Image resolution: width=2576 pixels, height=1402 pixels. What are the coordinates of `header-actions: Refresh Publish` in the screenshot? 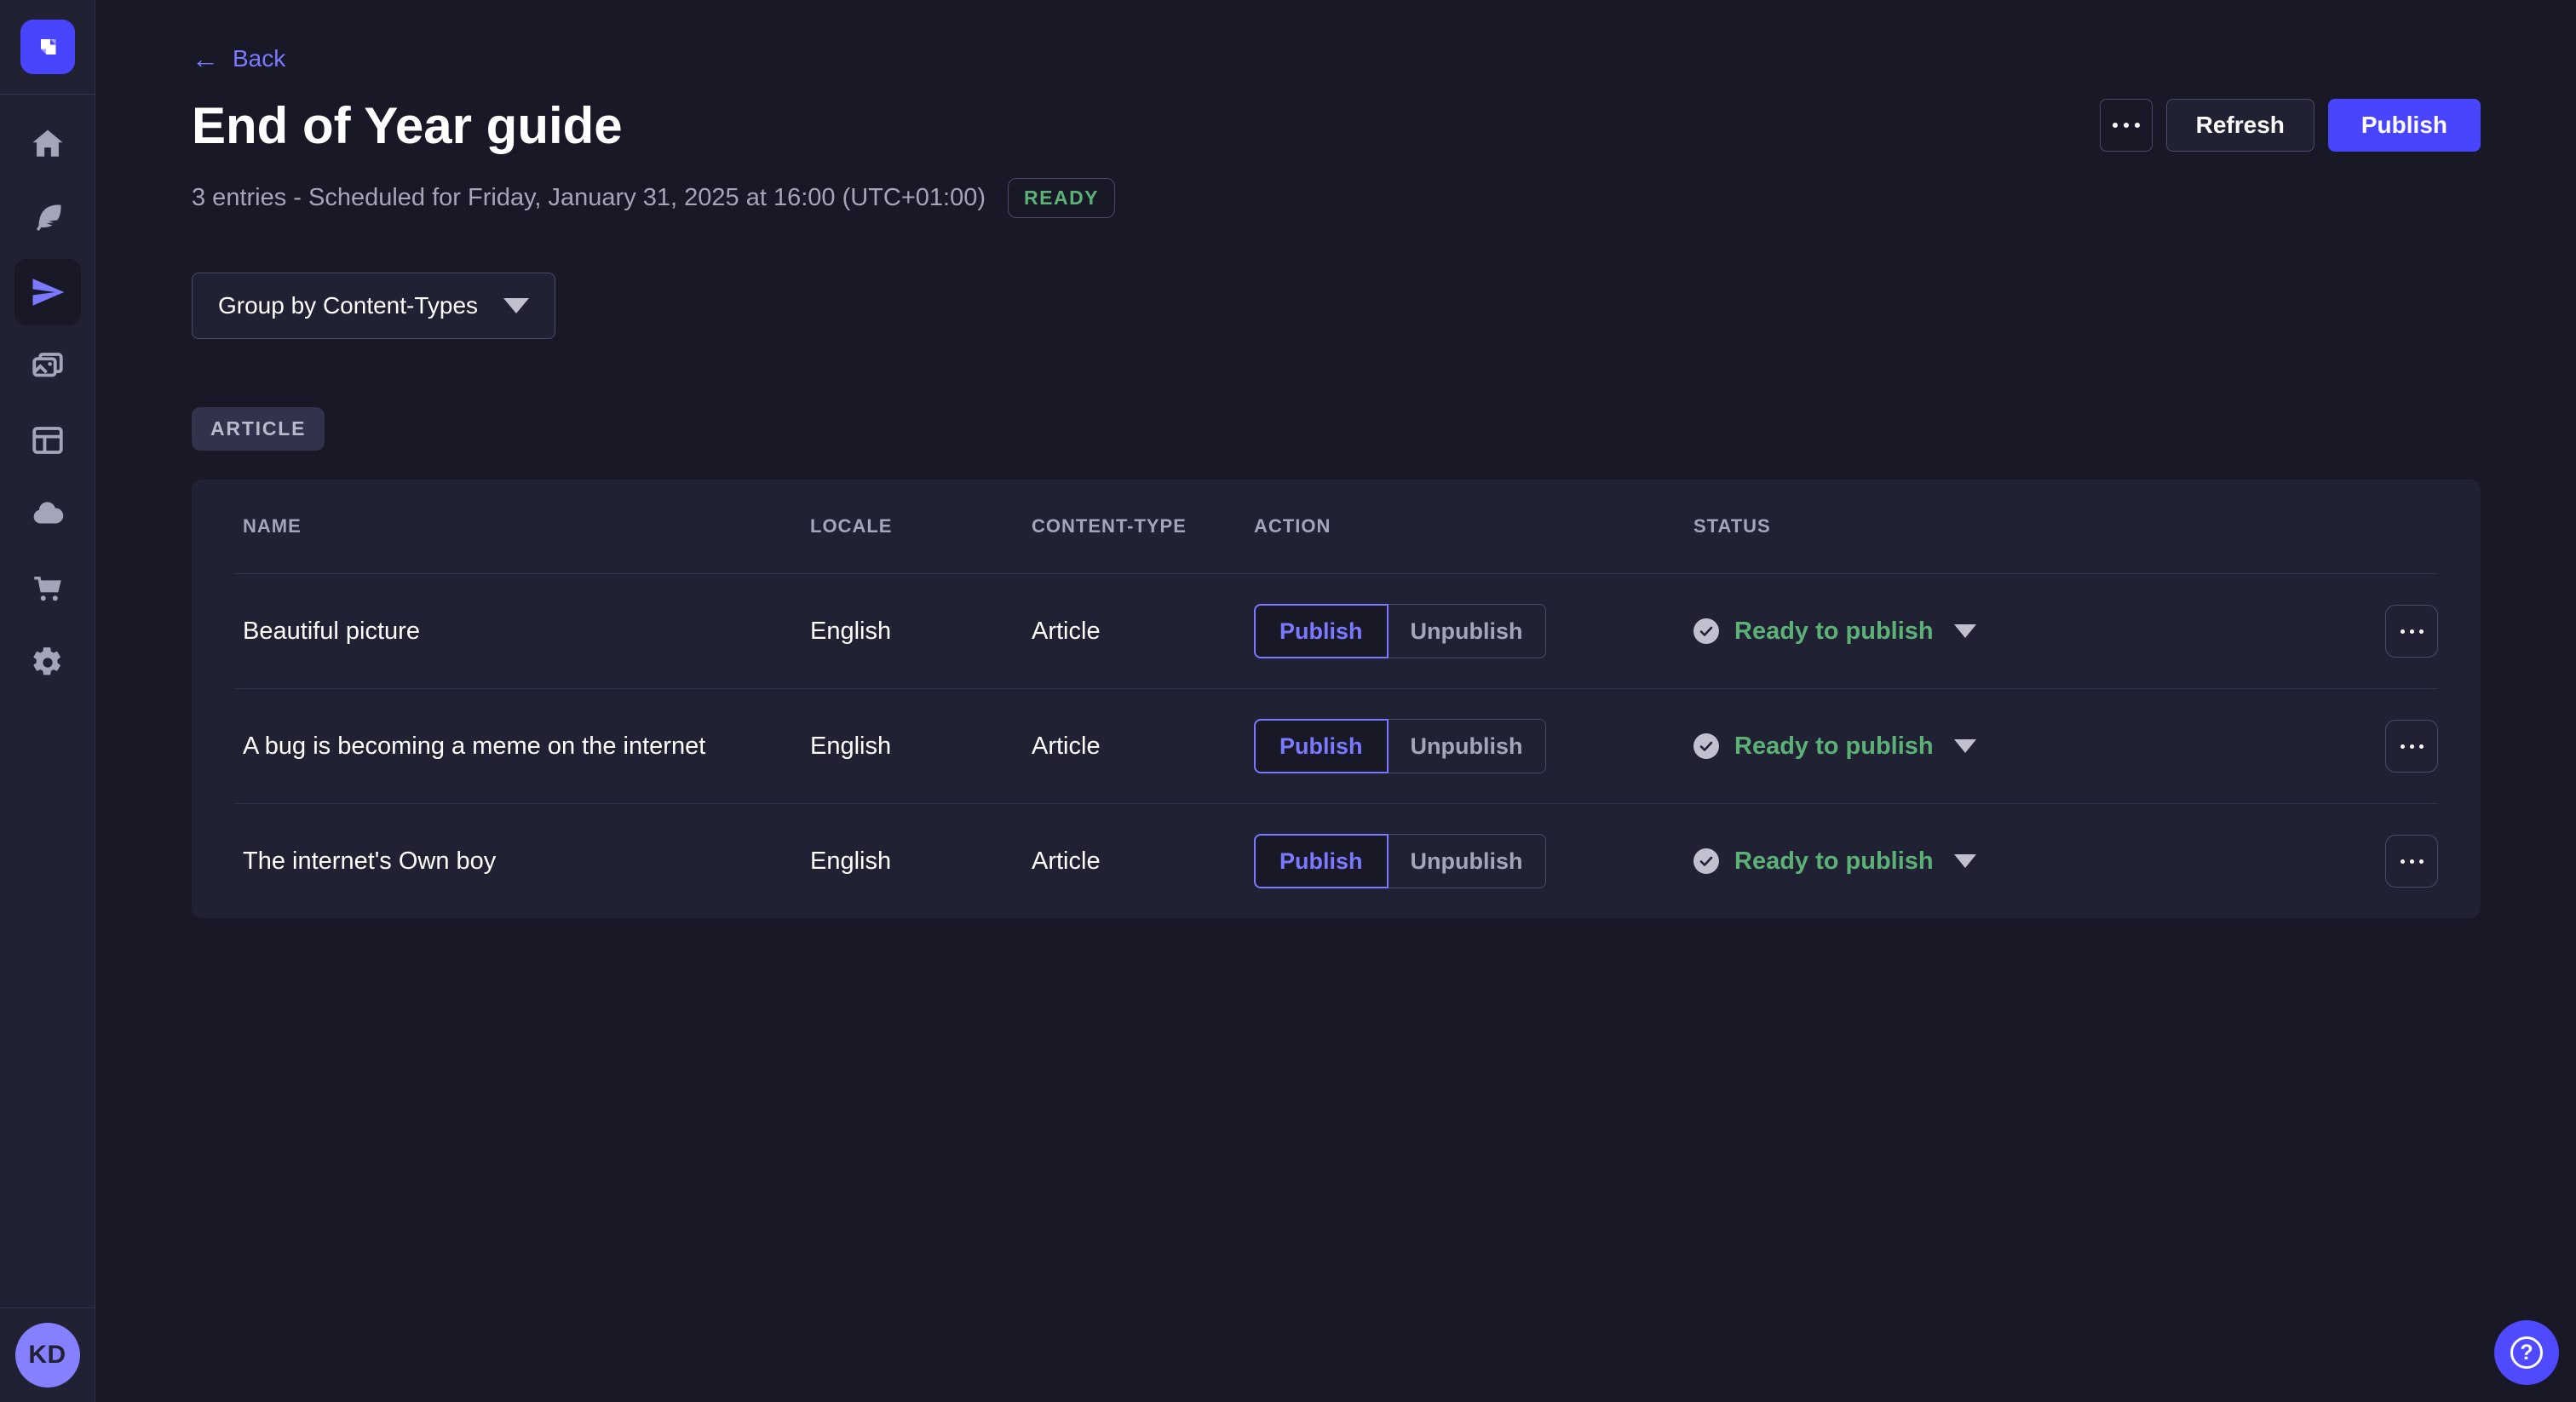 It's located at (2290, 125).